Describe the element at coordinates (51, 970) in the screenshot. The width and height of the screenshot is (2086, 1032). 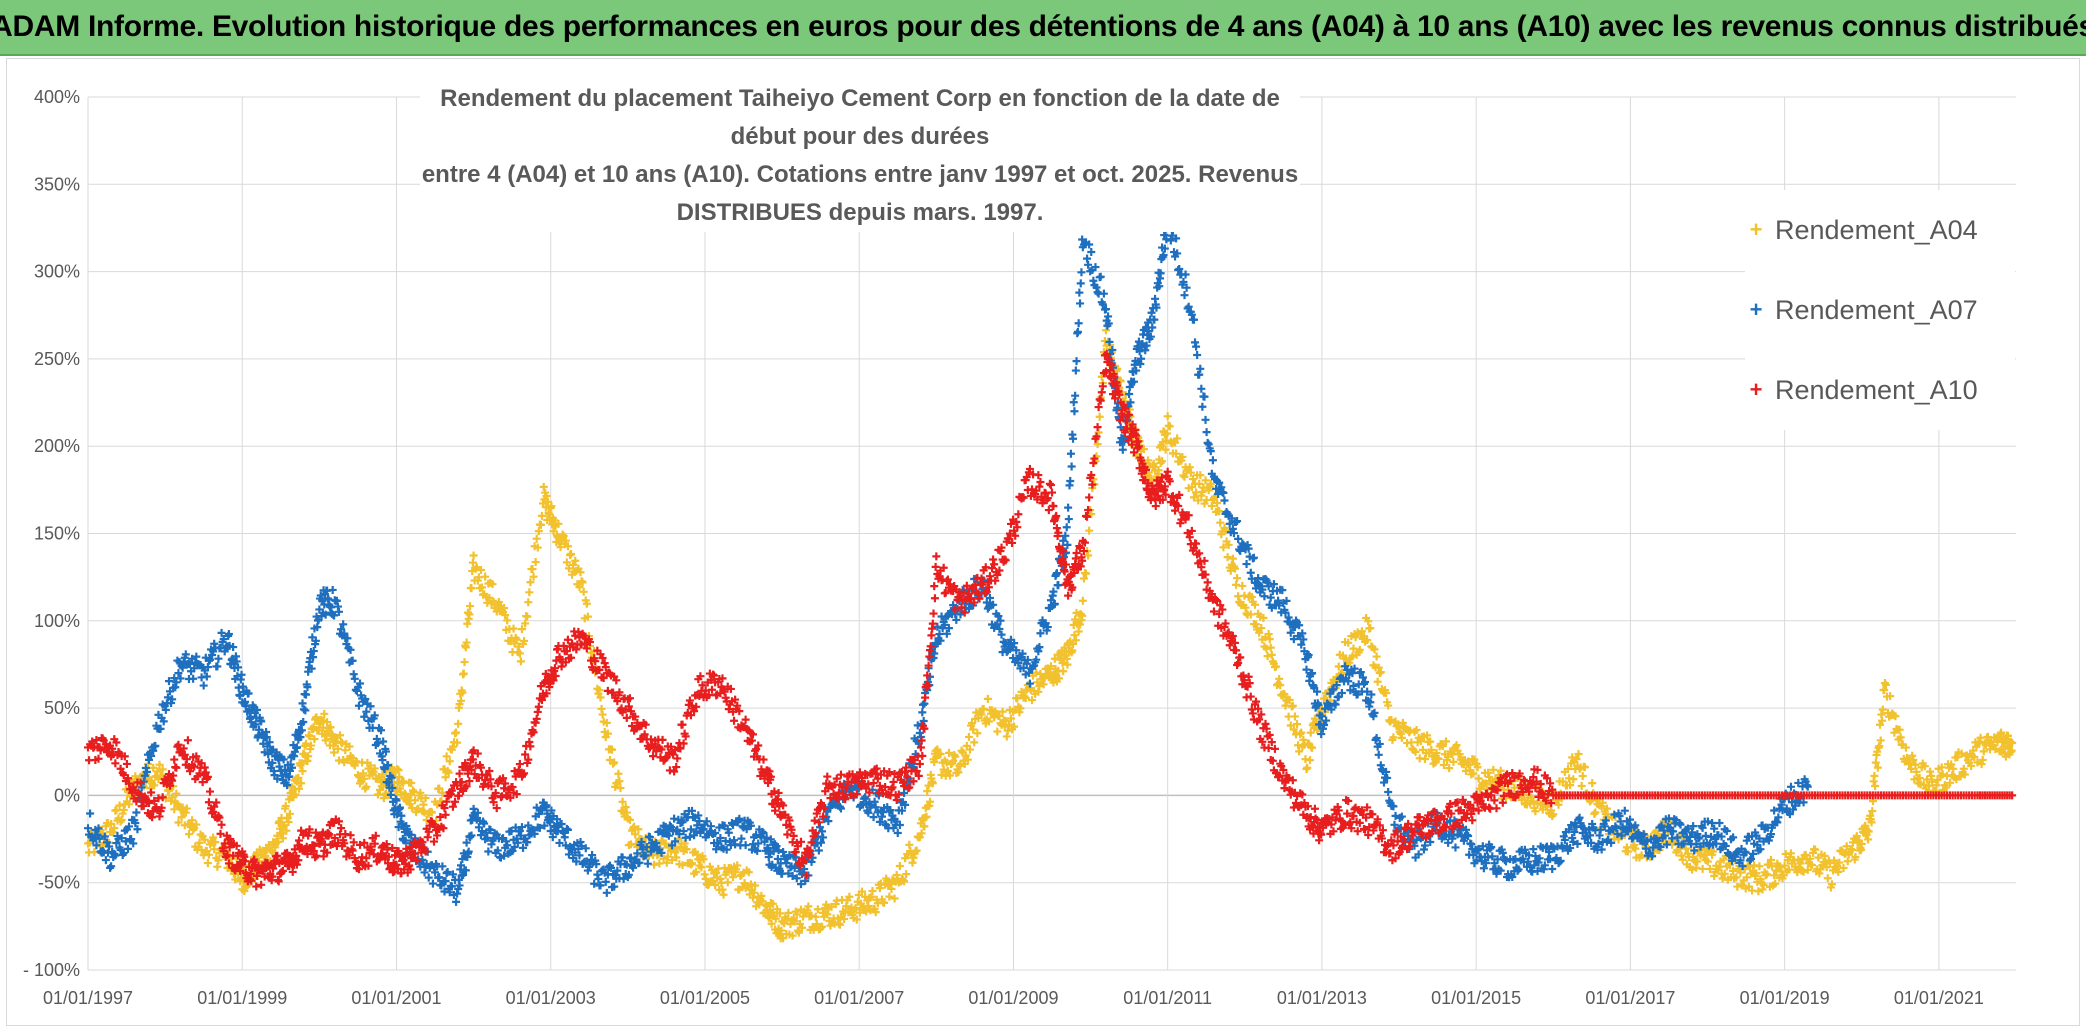
I see `y-tick-label: - 100%` at that location.